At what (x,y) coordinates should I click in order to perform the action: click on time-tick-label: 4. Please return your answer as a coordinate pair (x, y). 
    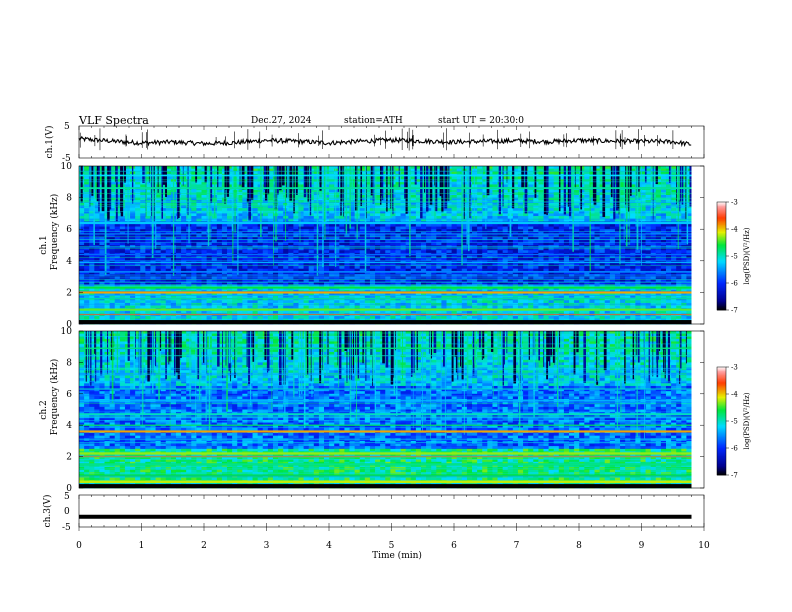
    Looking at the image, I should click on (329, 546).